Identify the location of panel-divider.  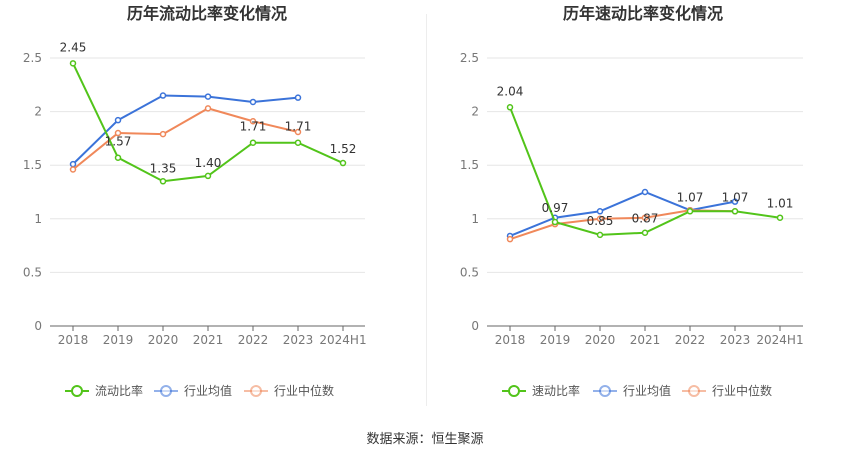
(426, 210).